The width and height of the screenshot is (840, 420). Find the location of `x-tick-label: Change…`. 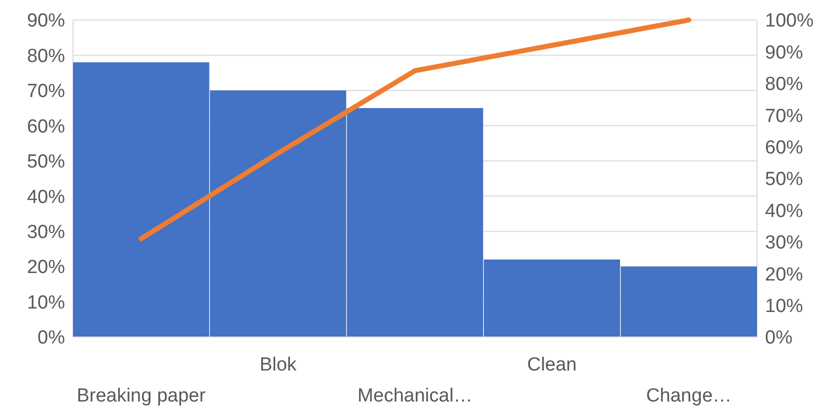

x-tick-label: Change… is located at coordinates (689, 396).